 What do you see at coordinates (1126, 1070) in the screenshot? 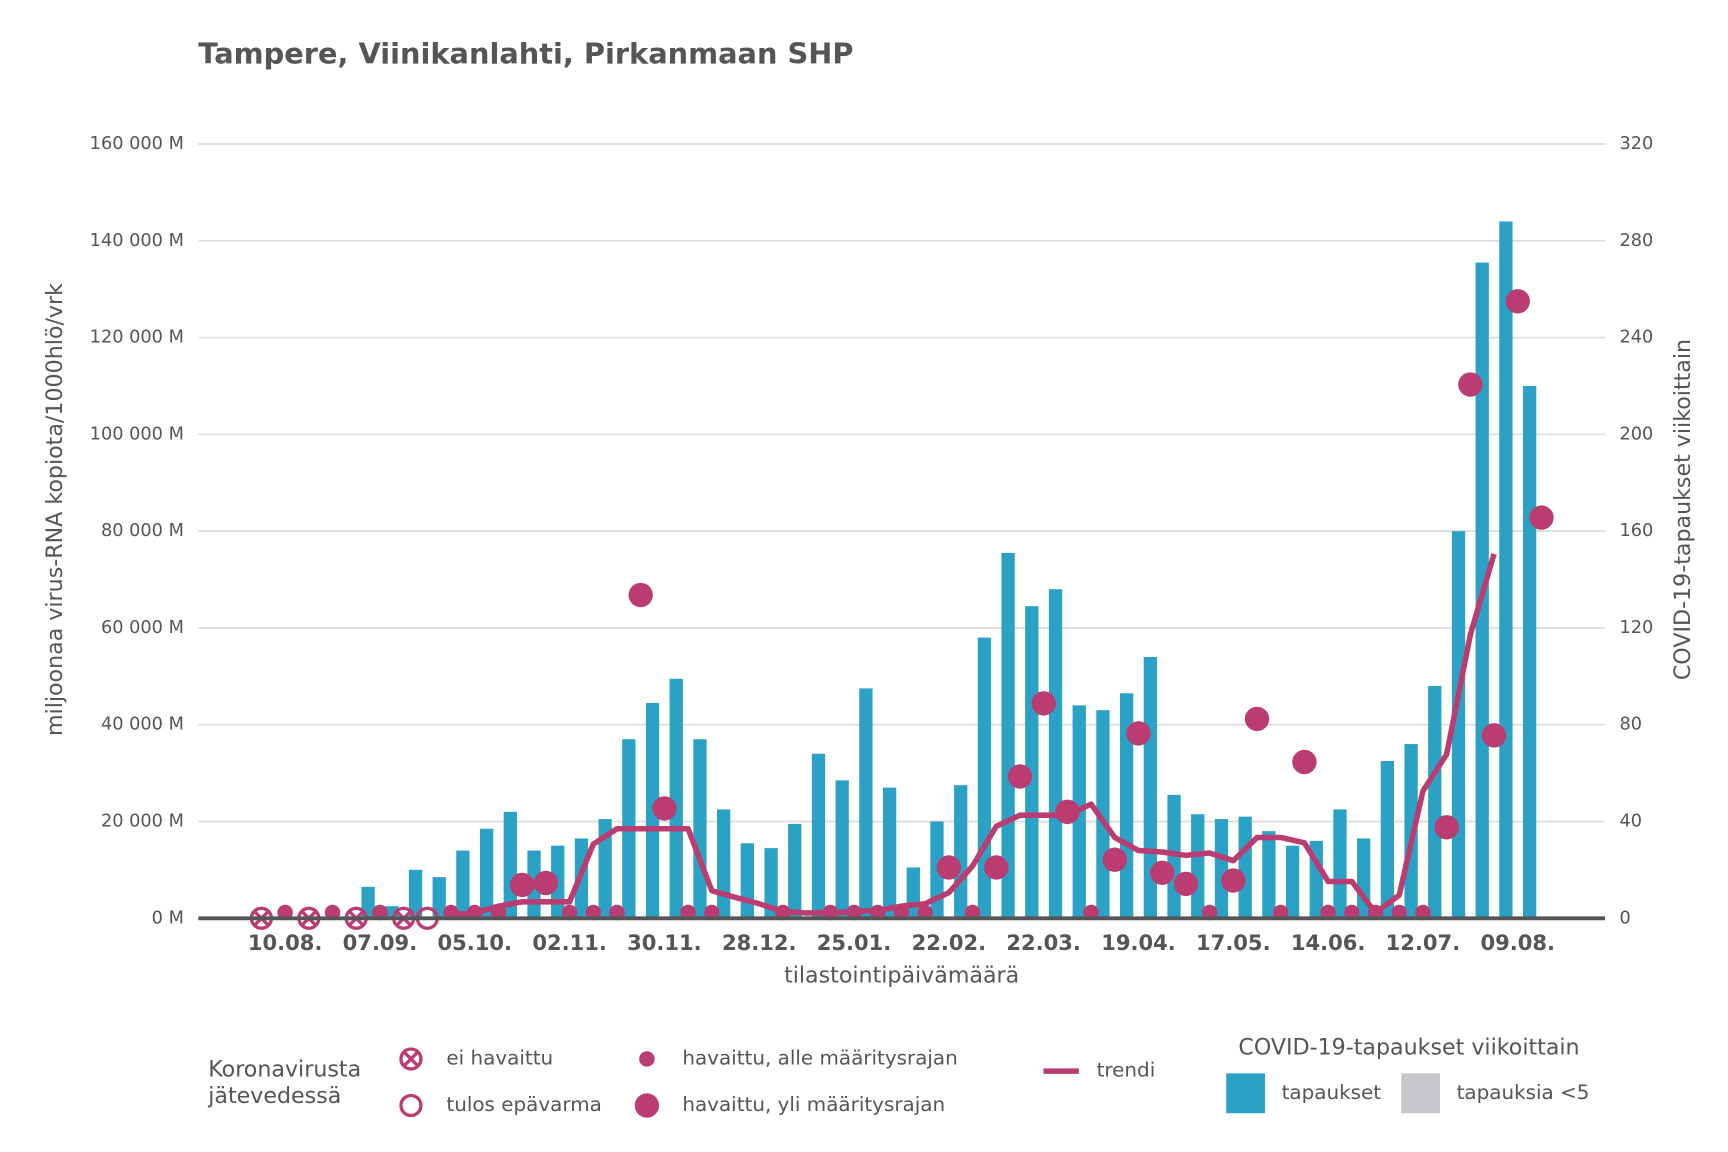
I see `legend-label: trendi` at bounding box center [1126, 1070].